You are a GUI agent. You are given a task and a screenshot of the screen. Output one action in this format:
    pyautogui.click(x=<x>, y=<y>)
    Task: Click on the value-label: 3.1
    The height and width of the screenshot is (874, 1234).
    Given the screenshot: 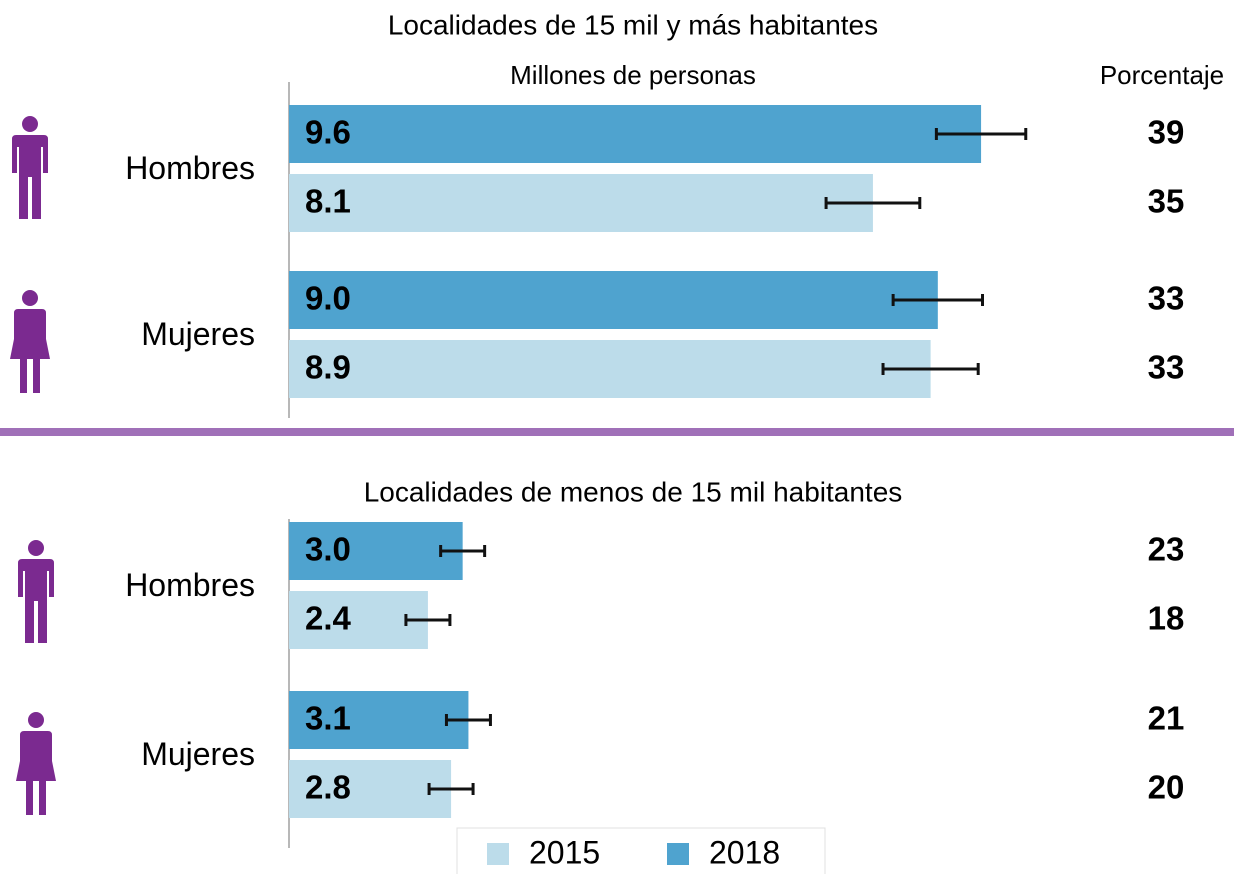 What is the action you would take?
    pyautogui.click(x=328, y=718)
    